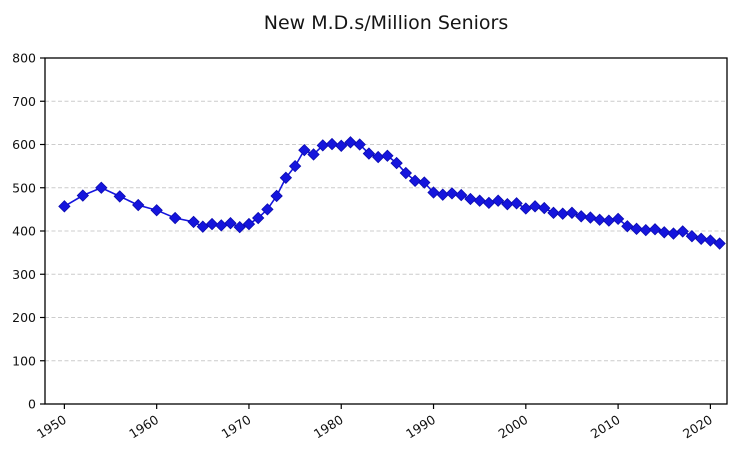  I want to click on data-point-1987, so click(406, 173).